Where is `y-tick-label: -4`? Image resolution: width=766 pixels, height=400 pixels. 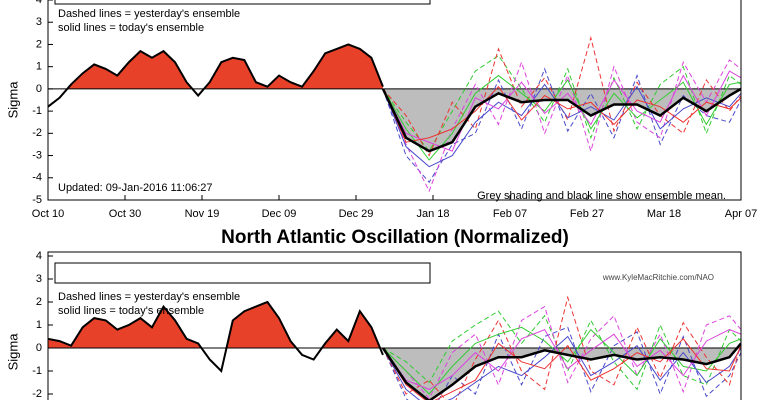
y-tick-label: -4 is located at coordinates (37, 178).